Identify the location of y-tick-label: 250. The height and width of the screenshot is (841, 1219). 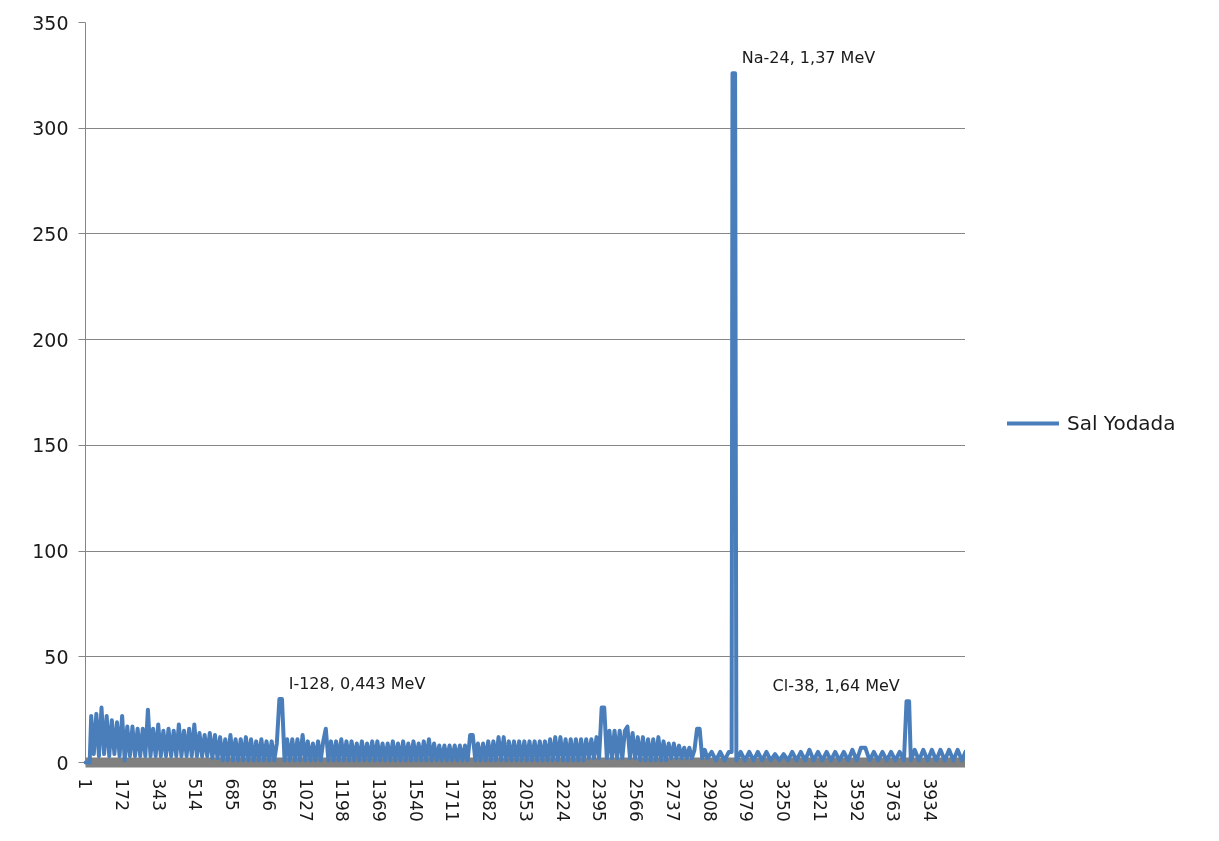
(50, 233).